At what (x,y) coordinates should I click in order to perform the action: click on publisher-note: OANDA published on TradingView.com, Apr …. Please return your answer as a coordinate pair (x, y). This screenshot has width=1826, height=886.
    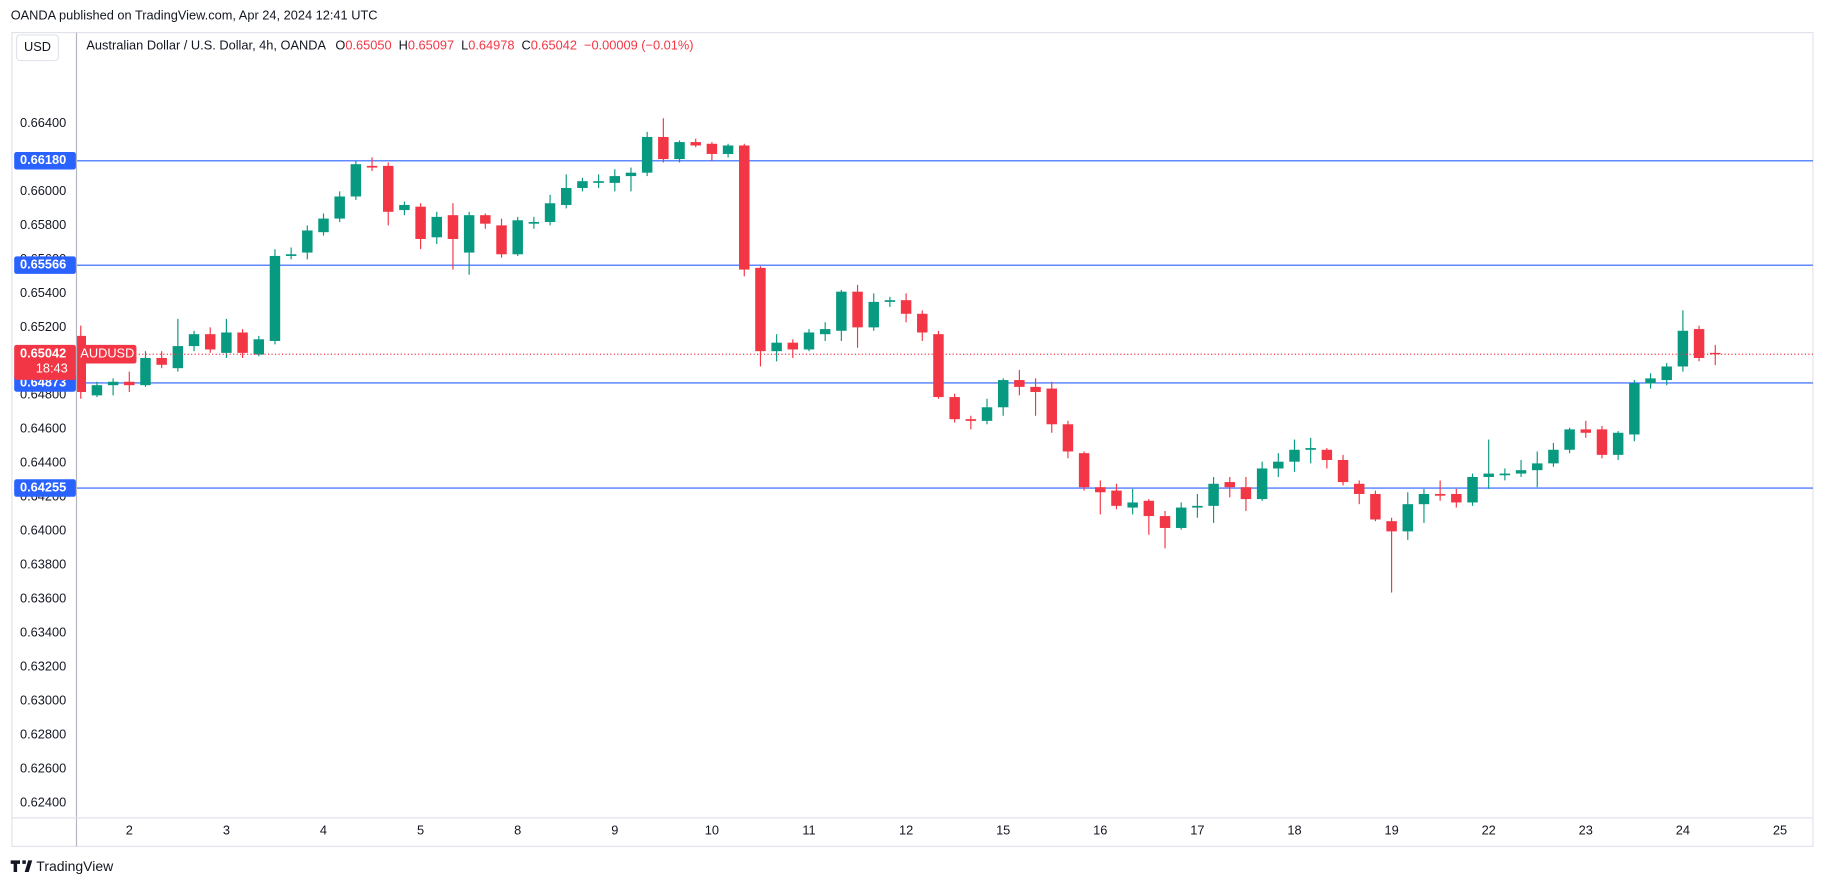
    Looking at the image, I should click on (194, 15).